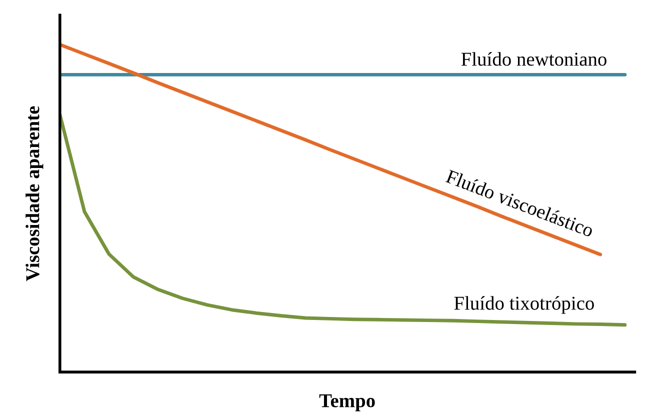 The width and height of the screenshot is (651, 419). I want to click on series-label: Fluído newtoniano, so click(533, 59).